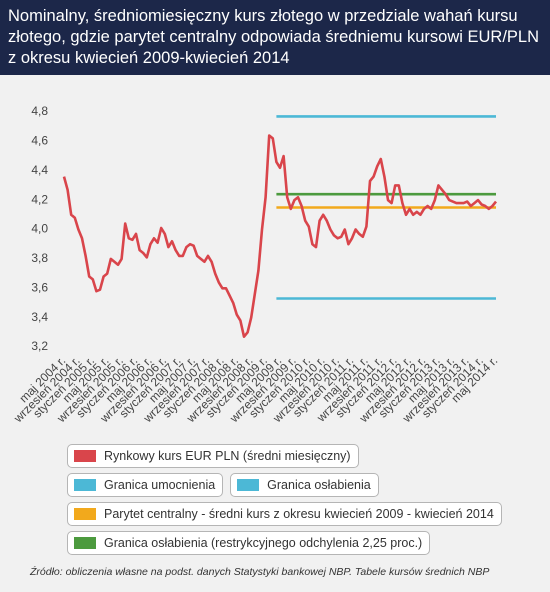  Describe the element at coordinates (160, 485) in the screenshot. I see `legend-label: Granica umocnienia` at that location.